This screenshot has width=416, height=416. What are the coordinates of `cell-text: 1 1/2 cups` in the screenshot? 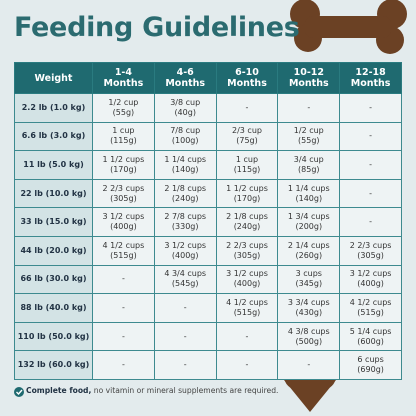 It's located at (247, 188).